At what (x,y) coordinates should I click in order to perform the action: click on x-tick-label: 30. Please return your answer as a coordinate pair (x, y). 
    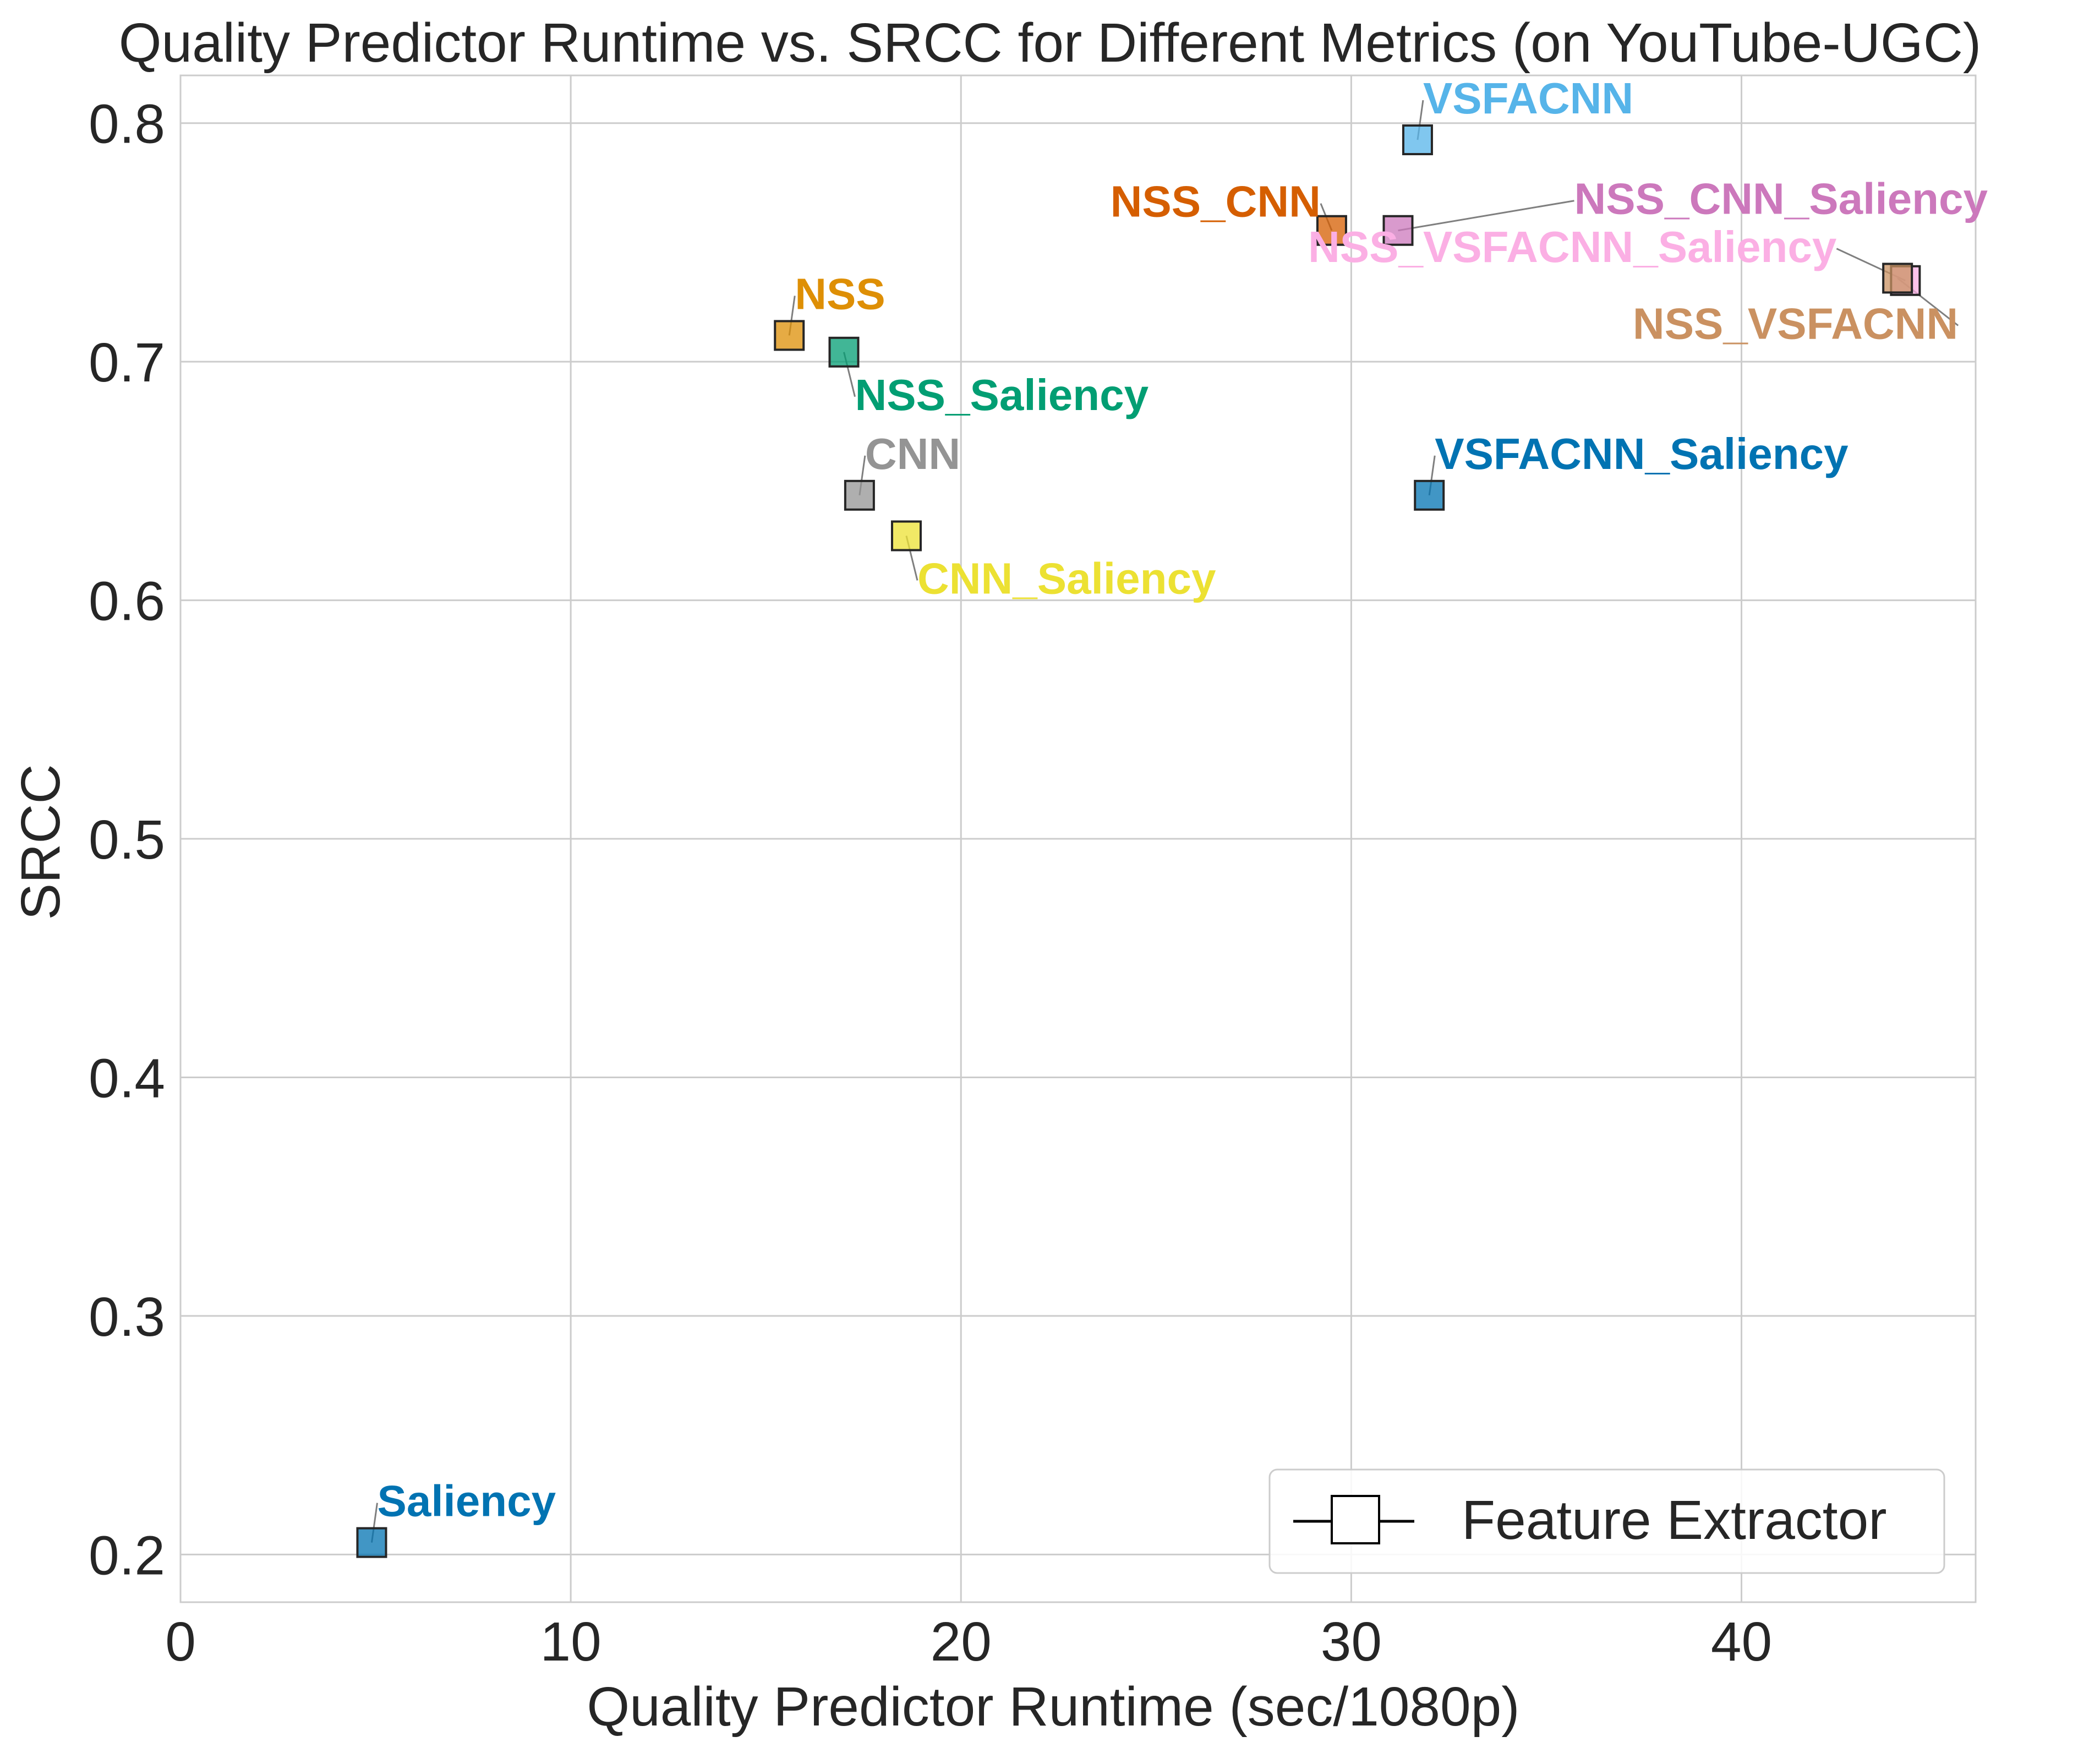
    Looking at the image, I should click on (1351, 1642).